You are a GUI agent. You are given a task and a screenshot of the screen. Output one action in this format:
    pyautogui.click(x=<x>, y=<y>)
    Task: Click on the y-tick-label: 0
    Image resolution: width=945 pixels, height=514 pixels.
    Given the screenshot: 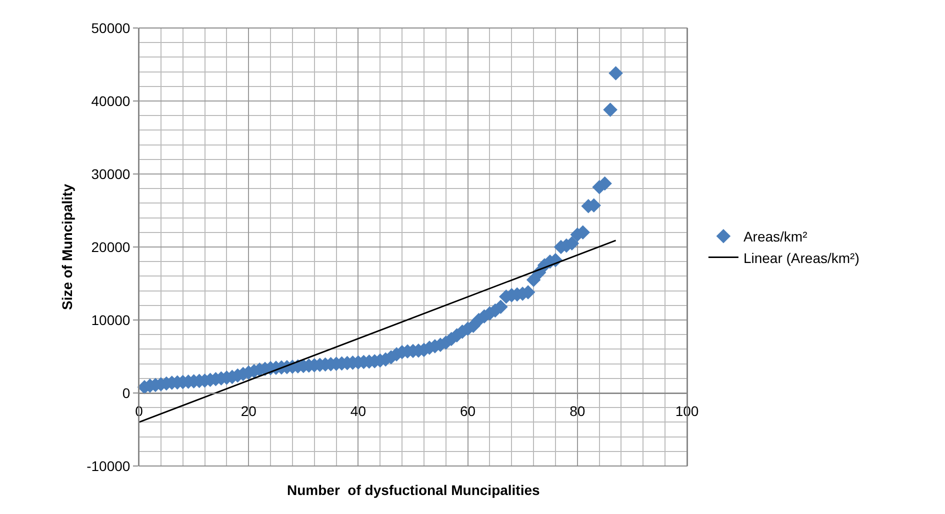 What is the action you would take?
    pyautogui.click(x=126, y=392)
    